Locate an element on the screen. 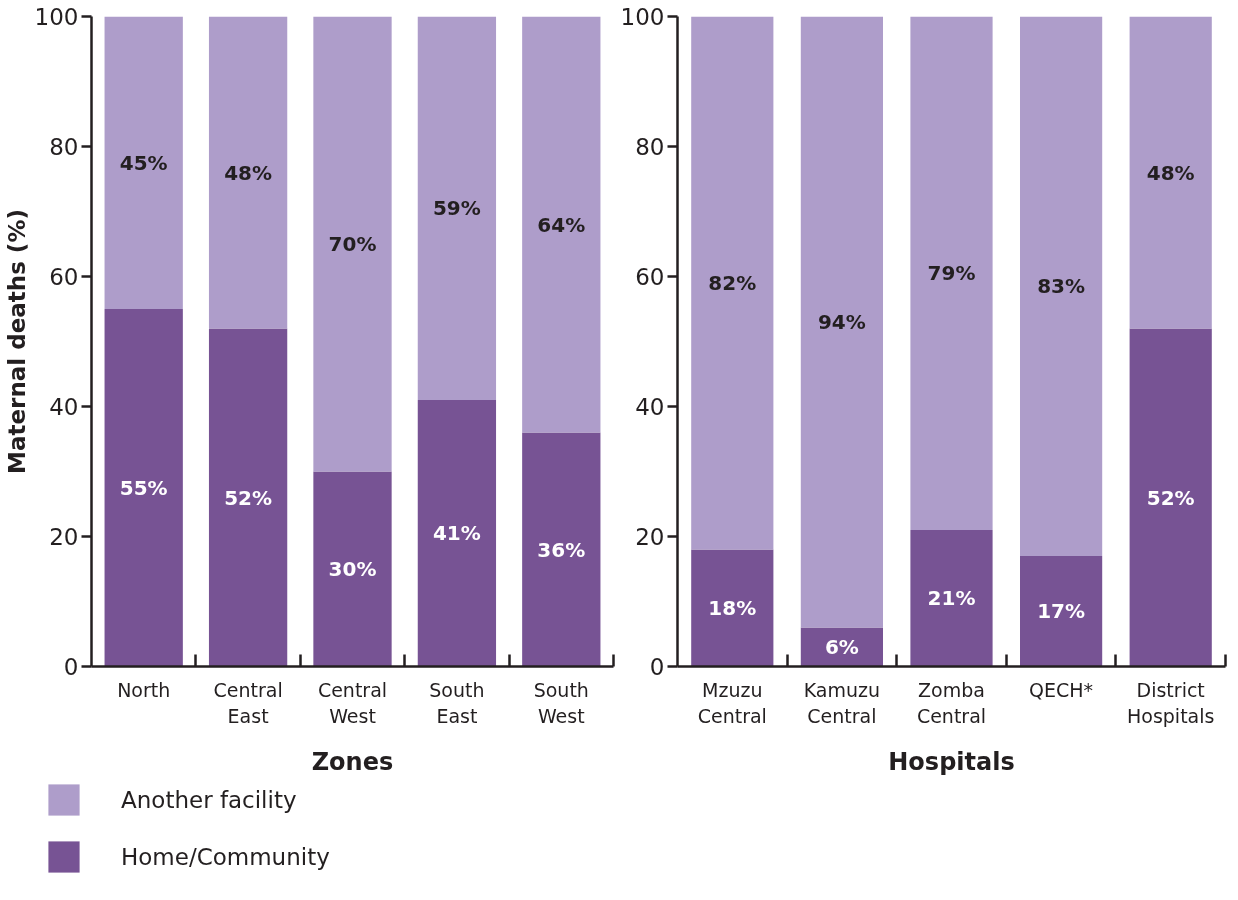 This screenshot has width=1238, height=900. x-tick-label: District Hospitals is located at coordinates (1170, 702).